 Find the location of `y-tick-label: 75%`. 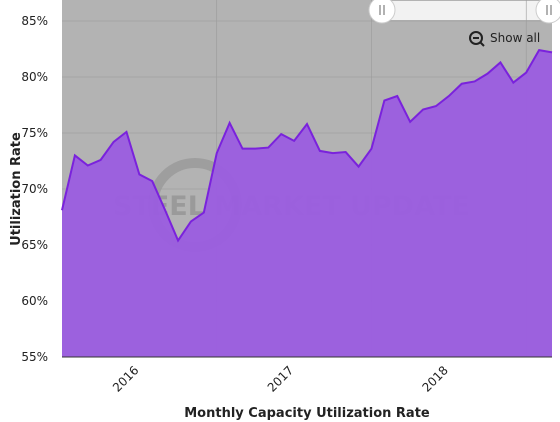

y-tick-label: 75% is located at coordinates (34, 133).